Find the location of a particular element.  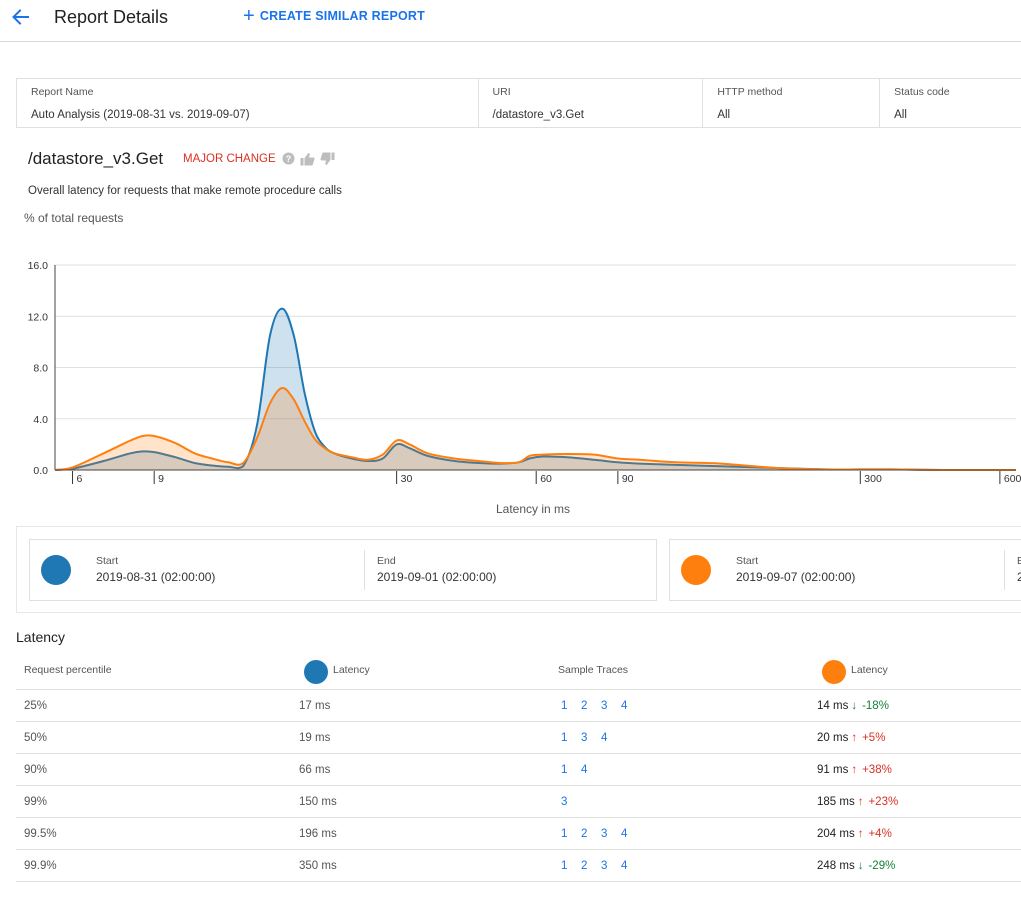

uri-value: /datastore_v3.Get is located at coordinates (538, 115).